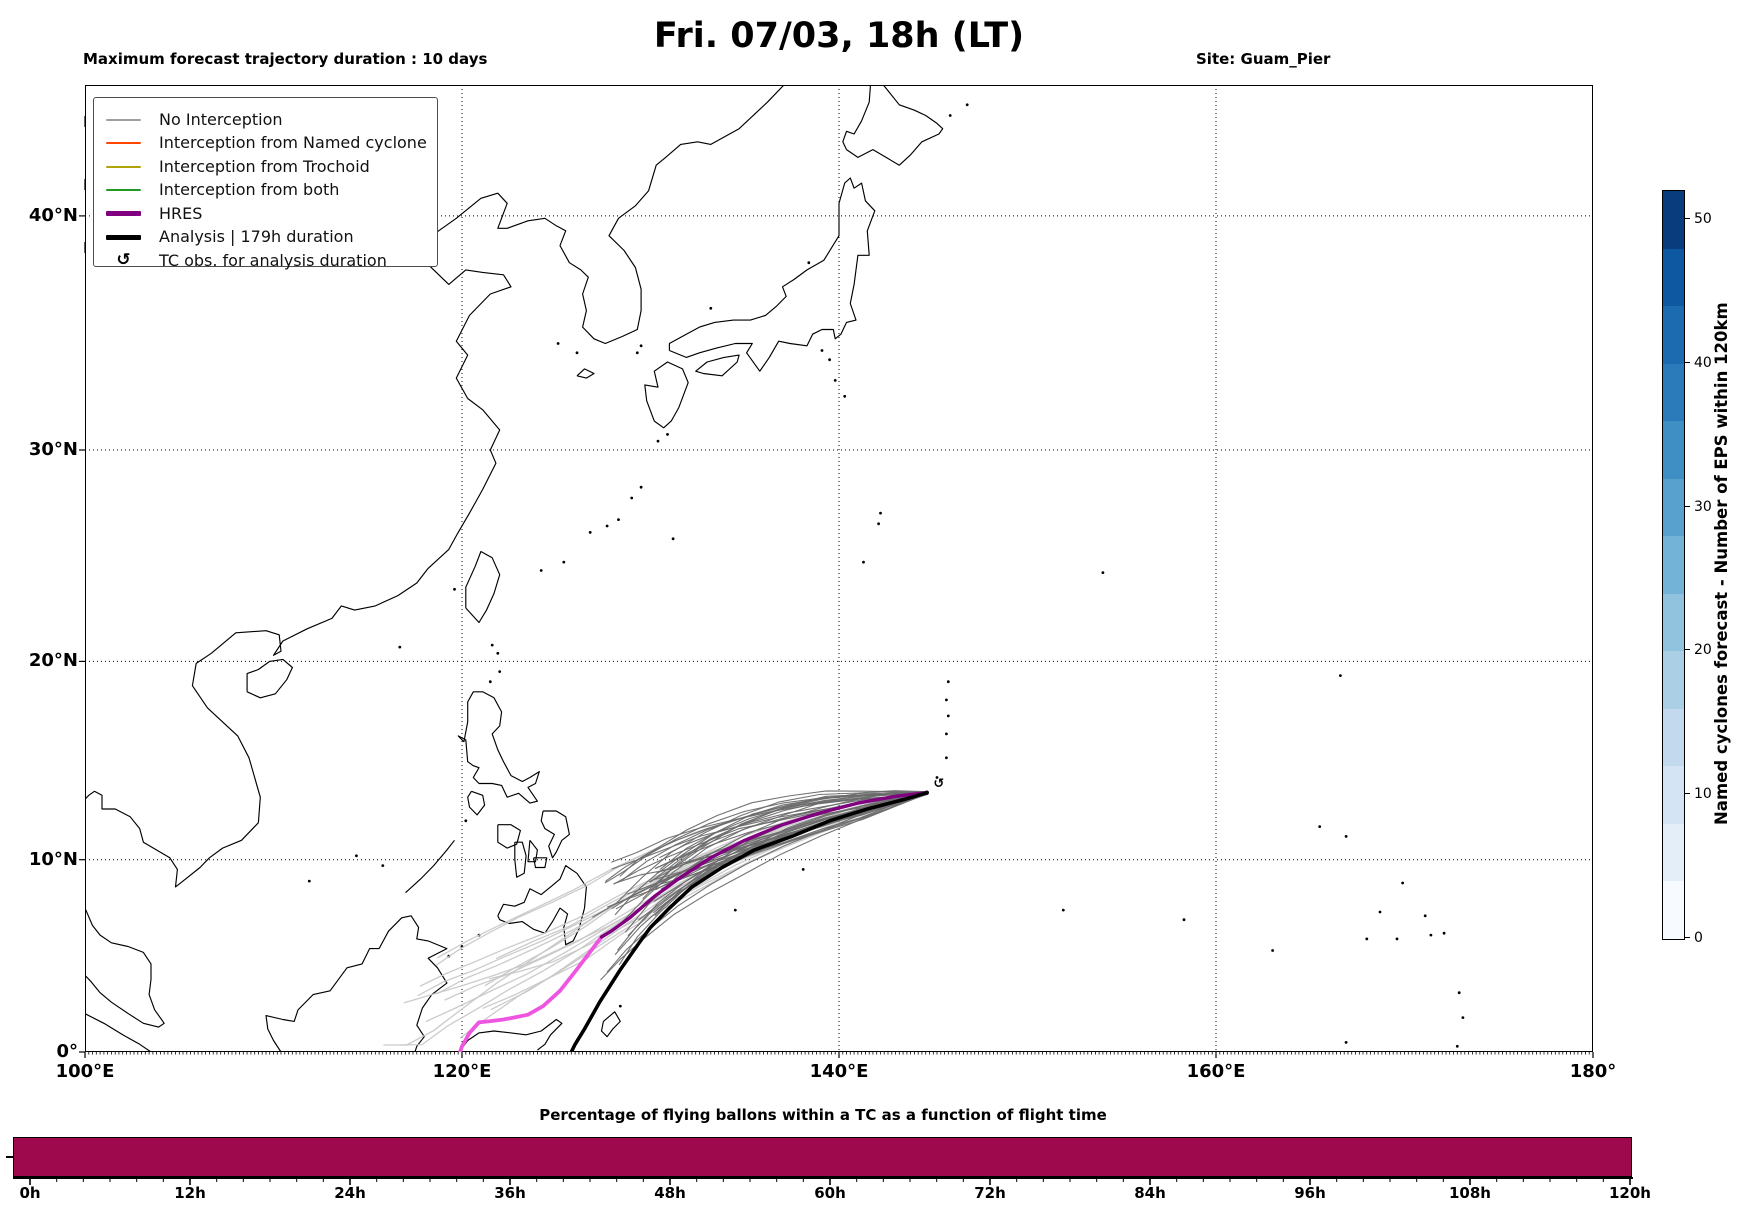 This screenshot has width=1748, height=1213. What do you see at coordinates (839, 1071) in the screenshot?
I see `xtick-140e: 140°E` at bounding box center [839, 1071].